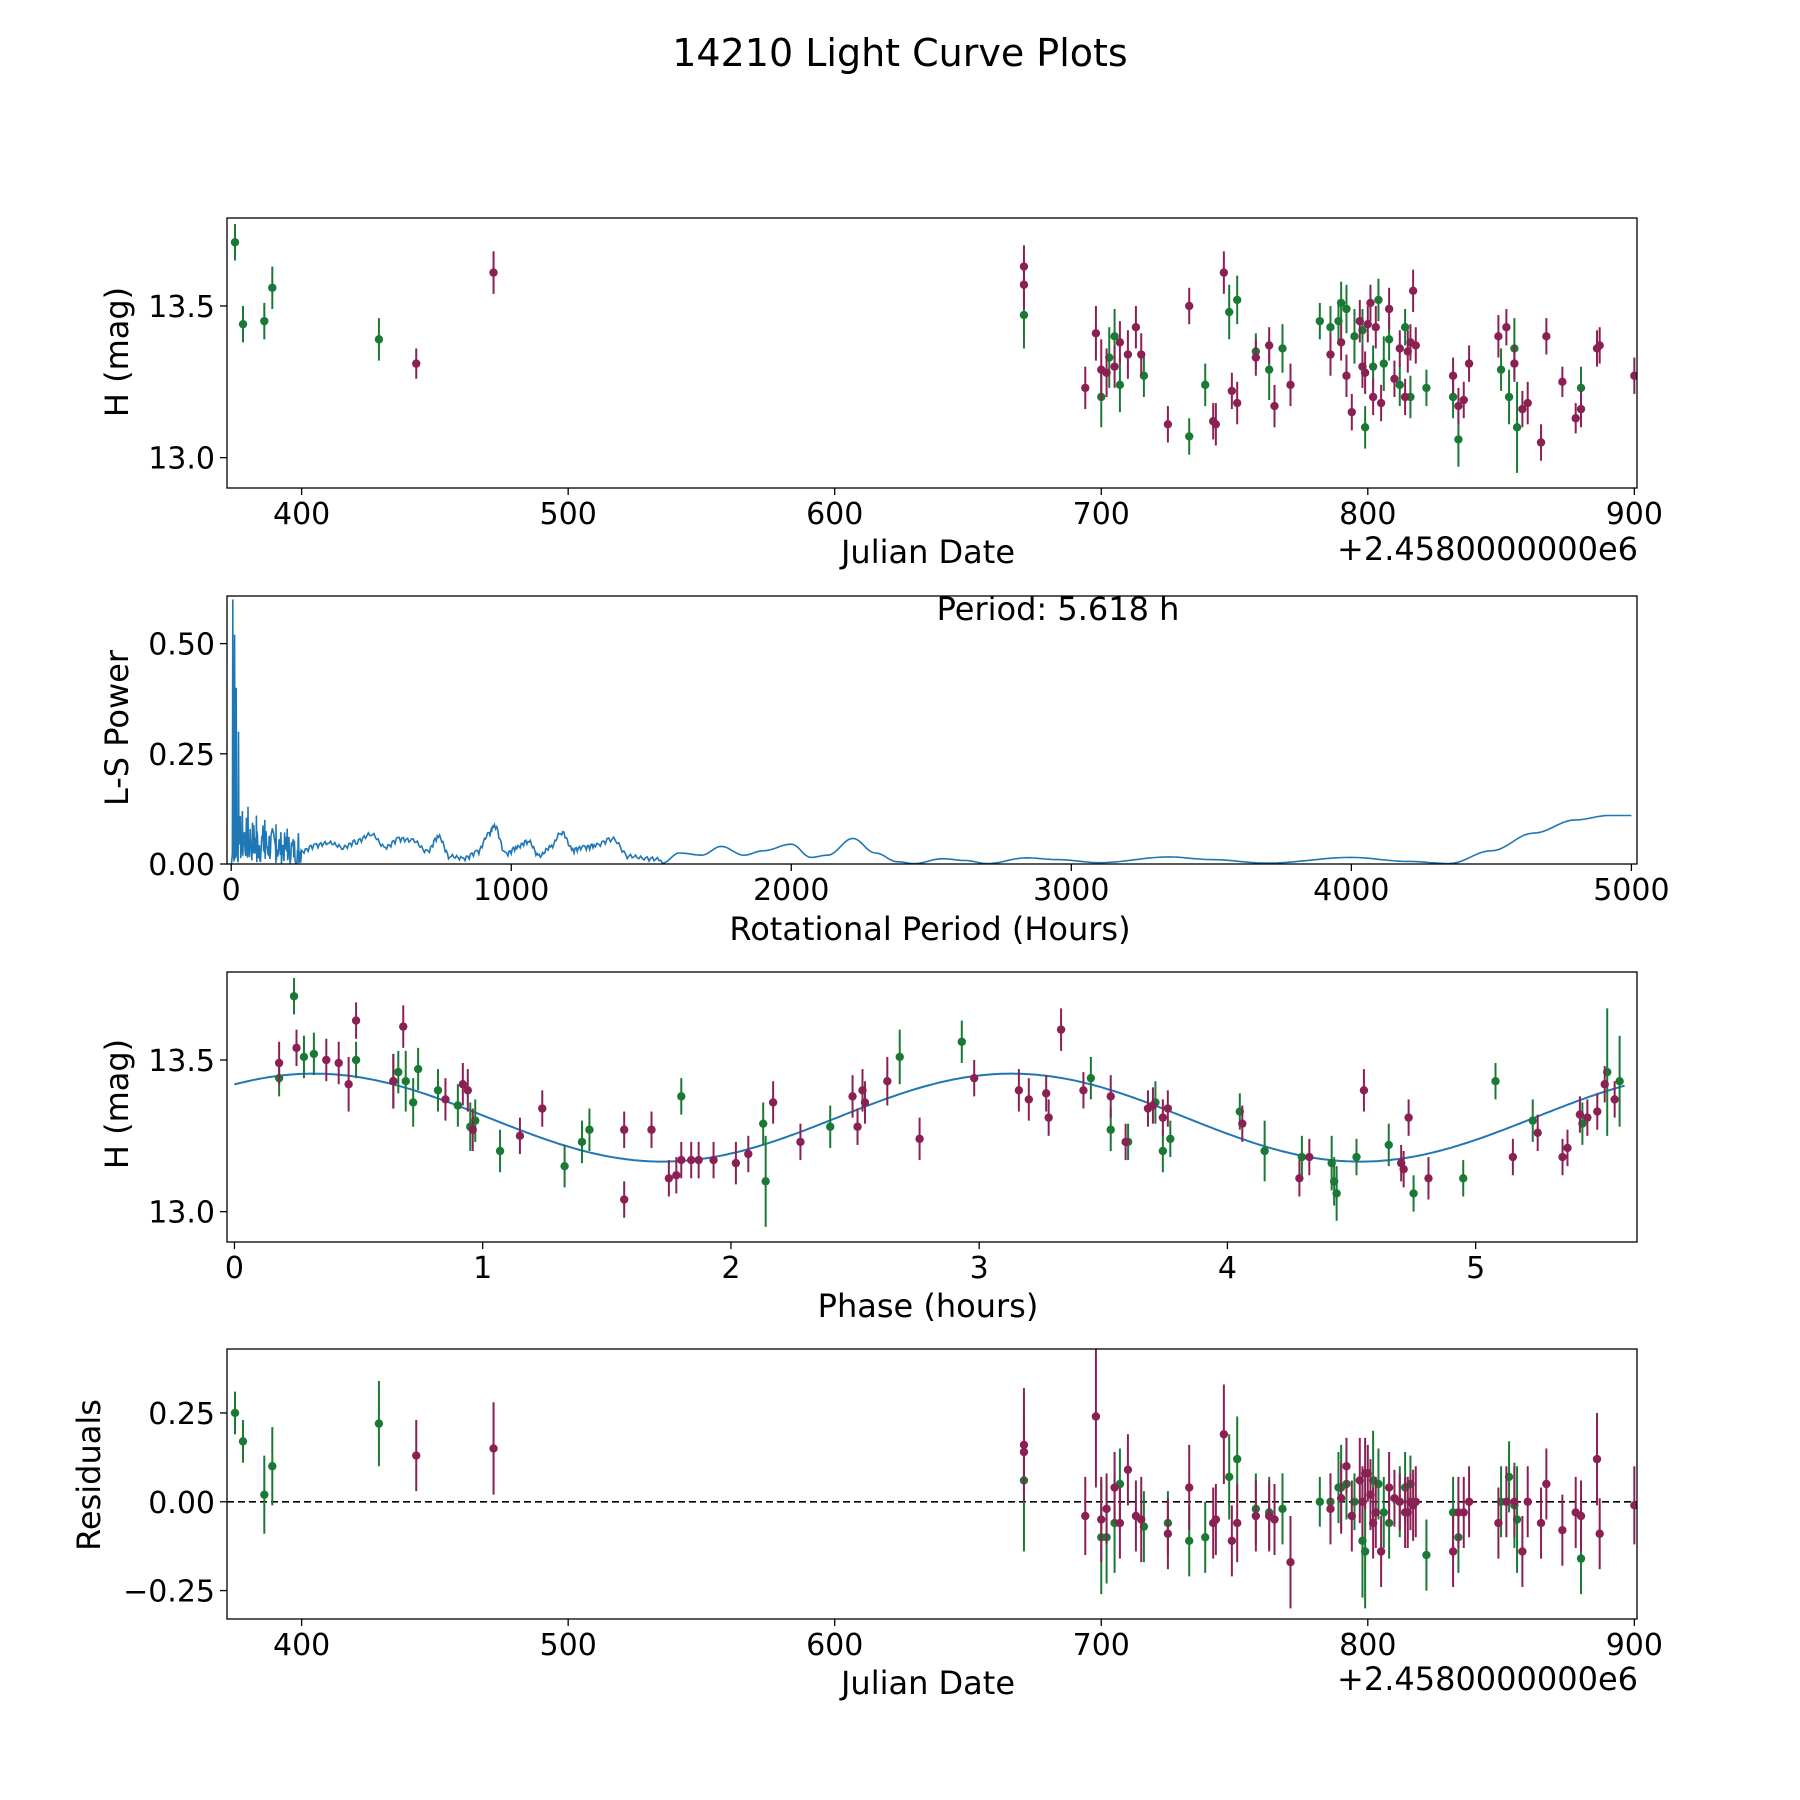 The width and height of the screenshot is (1800, 1800). What do you see at coordinates (929, 929) in the screenshot?
I see `periodogram-xlabel: Rotational Period (Hours)` at bounding box center [929, 929].